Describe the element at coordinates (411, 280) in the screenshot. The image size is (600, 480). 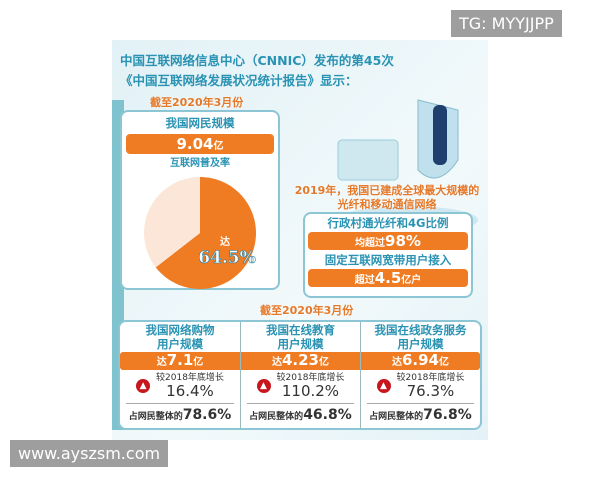
I see `broadband-unit: 亿户` at that location.